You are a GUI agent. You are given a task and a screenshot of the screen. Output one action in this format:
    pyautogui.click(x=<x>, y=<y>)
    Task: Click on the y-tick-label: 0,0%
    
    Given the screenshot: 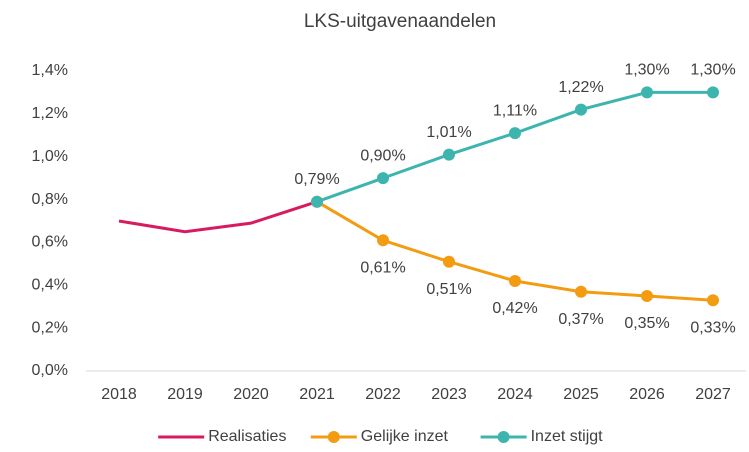 What is the action you would take?
    pyautogui.click(x=50, y=370)
    